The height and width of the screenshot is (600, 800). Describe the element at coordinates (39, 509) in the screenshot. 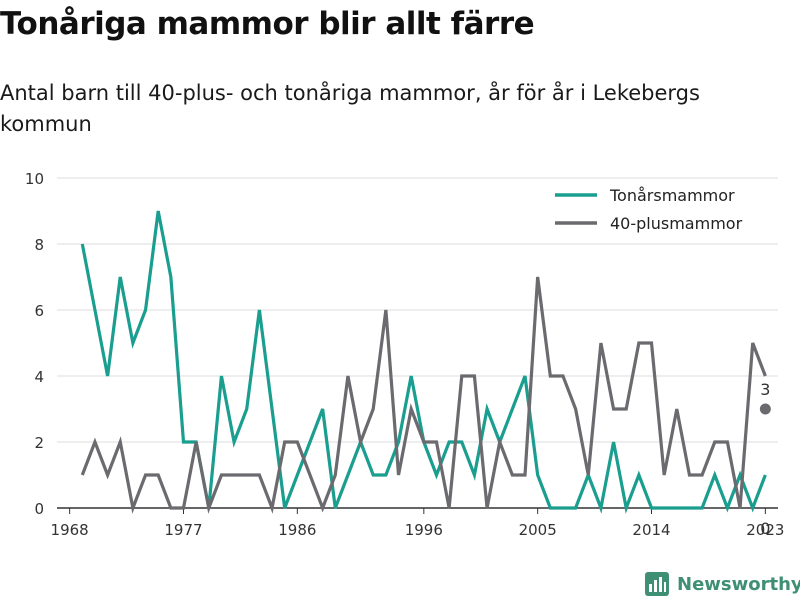

I see `y-tick-label: 0` at that location.